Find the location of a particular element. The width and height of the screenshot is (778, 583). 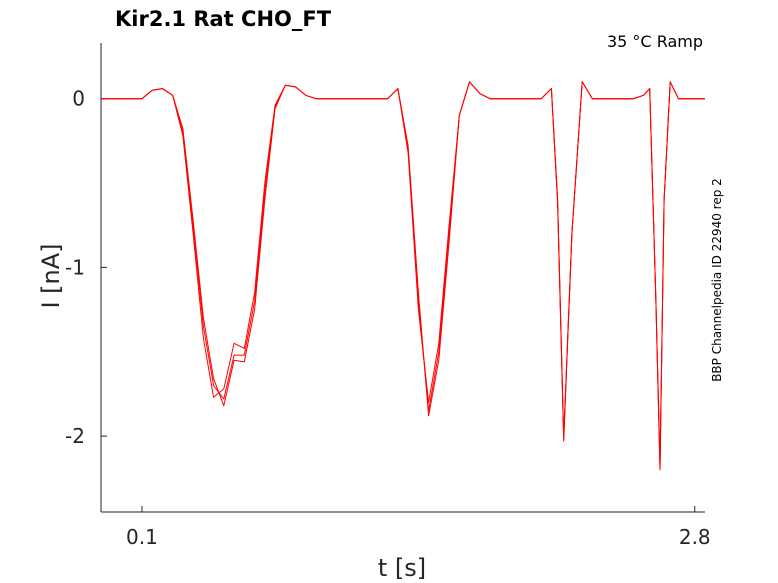

chart-title: Kir2.1 Rat CHO_FT is located at coordinates (223, 19).